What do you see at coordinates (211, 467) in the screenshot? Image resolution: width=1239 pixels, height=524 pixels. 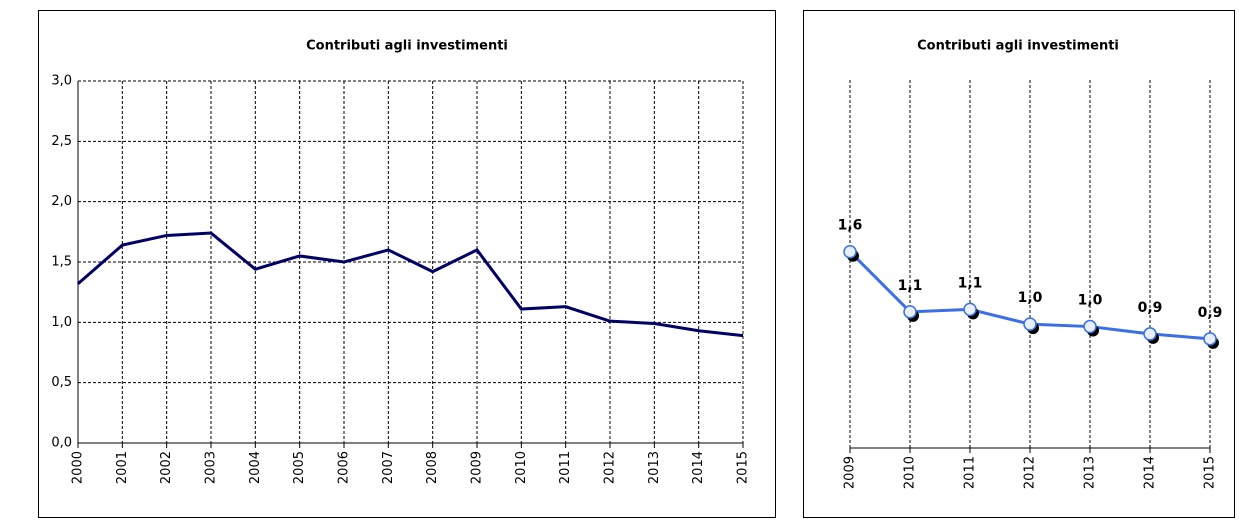 I see `x-tick-label: 2003` at bounding box center [211, 467].